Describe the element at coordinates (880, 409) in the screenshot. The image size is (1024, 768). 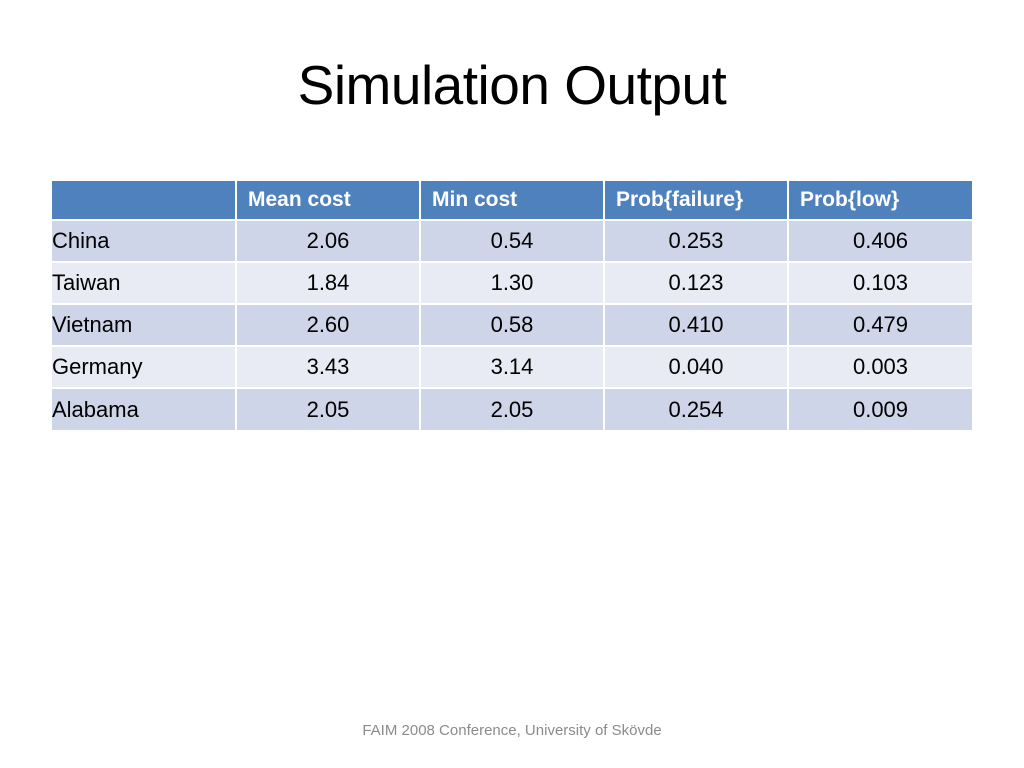
I see `value-cell: 0.009` at that location.